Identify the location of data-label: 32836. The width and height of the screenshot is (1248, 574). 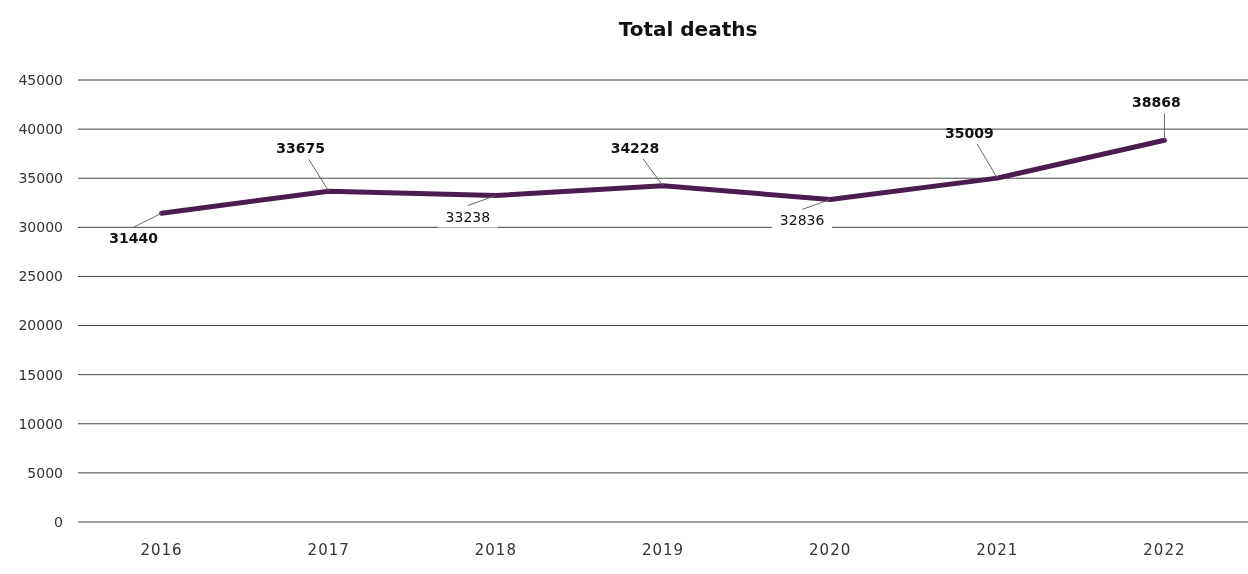
(802, 220).